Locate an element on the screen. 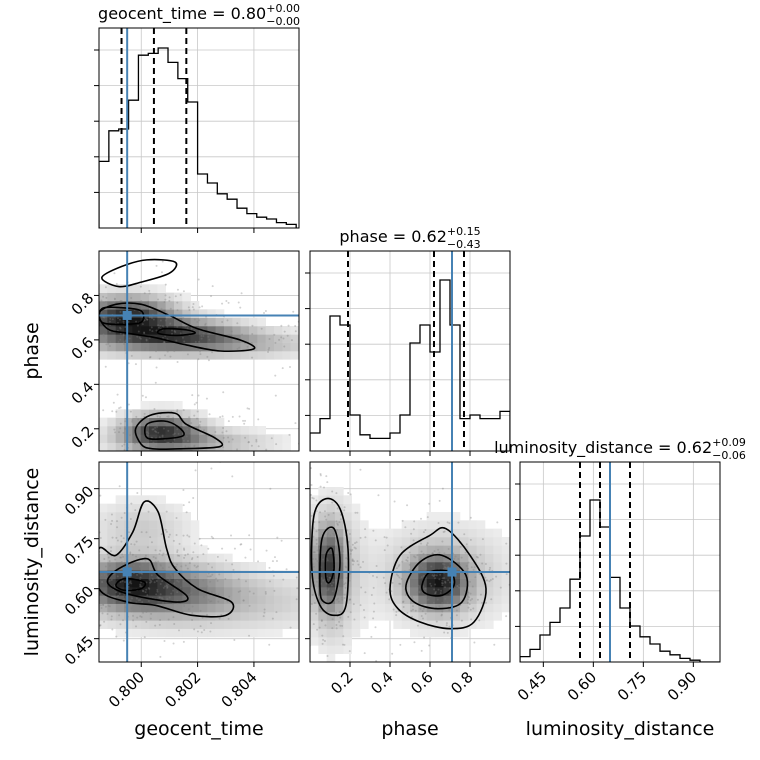  contour-line is located at coordinates (167, 559).